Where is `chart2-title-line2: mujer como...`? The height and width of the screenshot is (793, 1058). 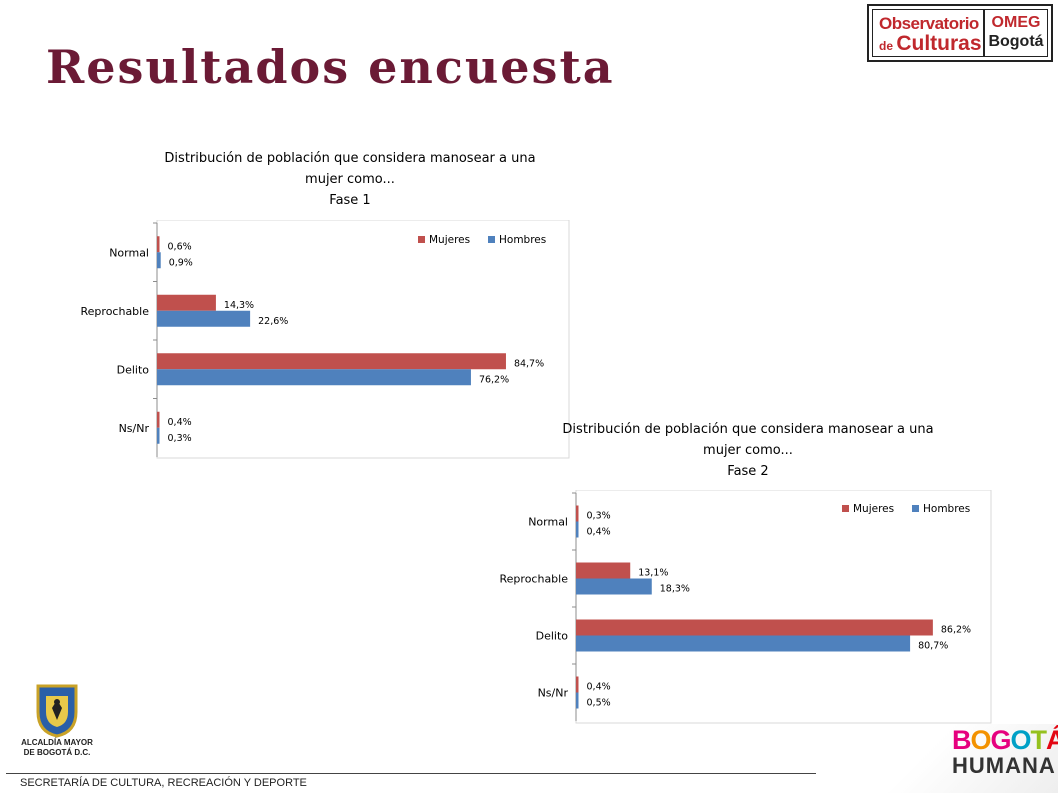 chart2-title-line2: mujer como... is located at coordinates (748, 450).